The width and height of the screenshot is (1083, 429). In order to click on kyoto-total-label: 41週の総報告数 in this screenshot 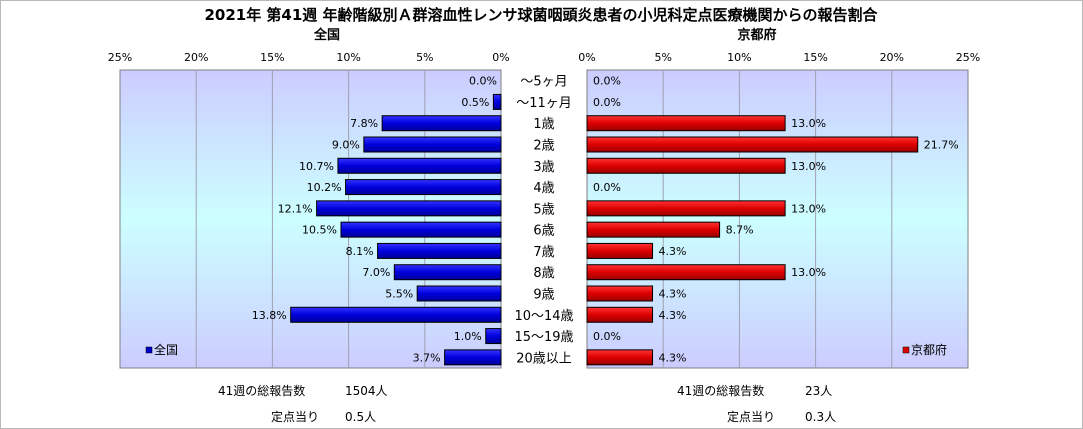, I will do `click(721, 391)`.